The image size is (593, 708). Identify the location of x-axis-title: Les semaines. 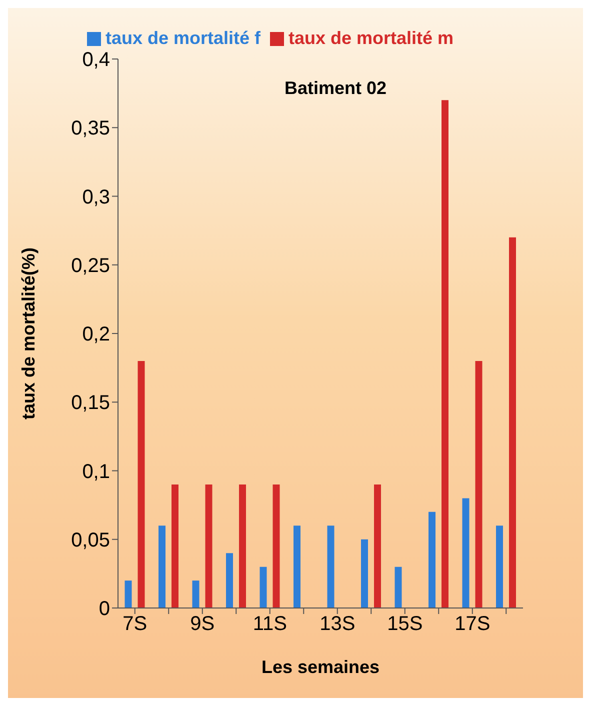
(320, 667).